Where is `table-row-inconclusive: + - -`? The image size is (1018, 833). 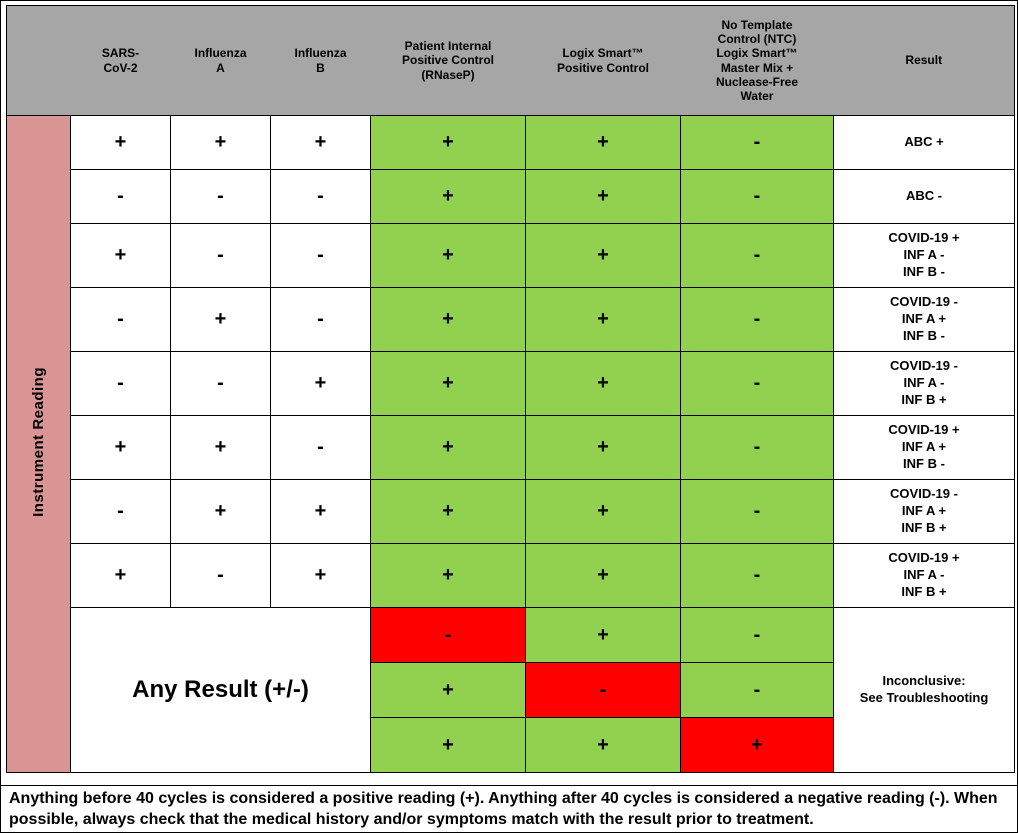
table-row-inconclusive: + - - is located at coordinates (511, 690).